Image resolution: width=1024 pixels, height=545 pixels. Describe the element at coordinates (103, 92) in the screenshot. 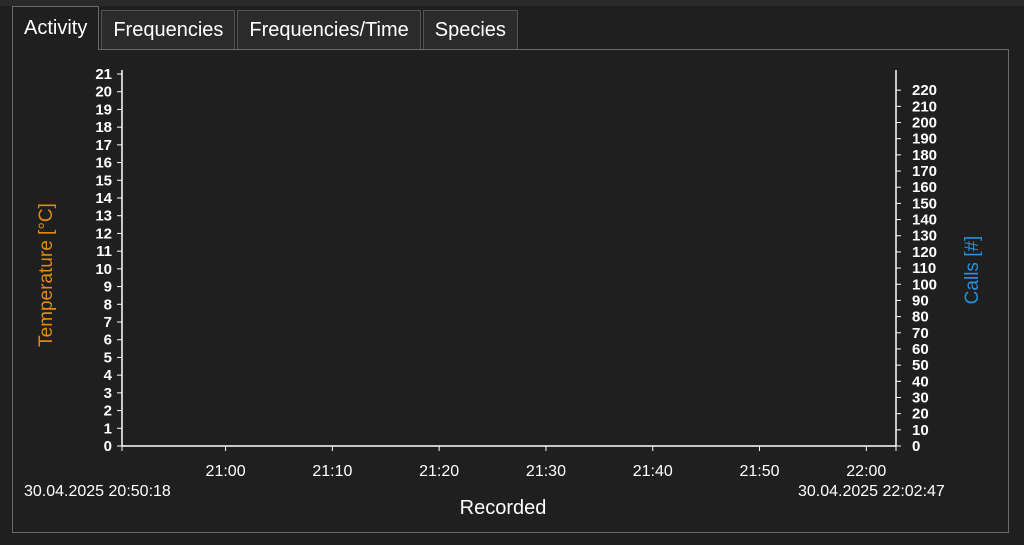

I see `y-left-tick-label: 20` at that location.